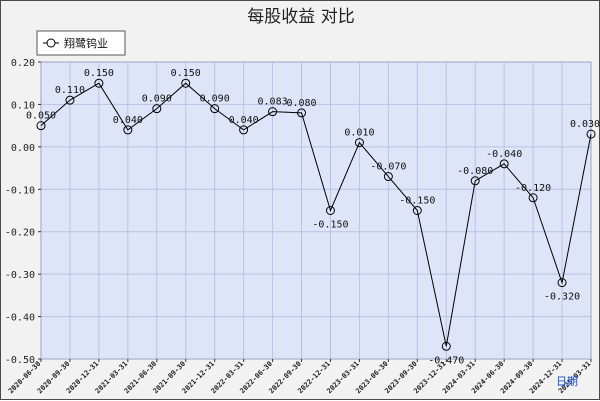  Describe the element at coordinates (23, 212) in the screenshot. I see `y-axis-ticks: 0.20 0.10 0.00 -0.10 -0.20 -0.30 -0.40 -0.50` at that location.